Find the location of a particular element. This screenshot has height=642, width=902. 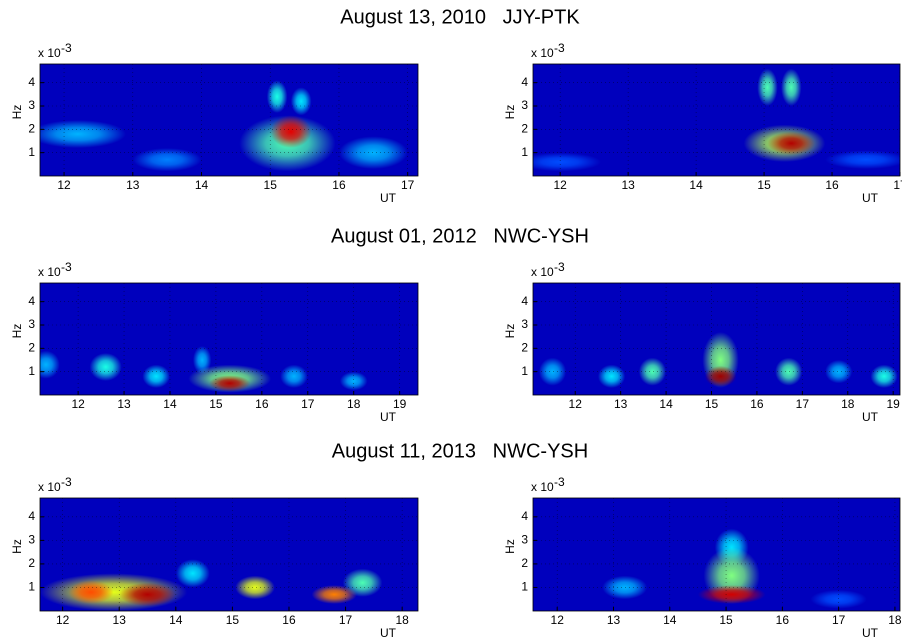

row-title: August 11, 2013 NWC-YSH is located at coordinates (460, 451).